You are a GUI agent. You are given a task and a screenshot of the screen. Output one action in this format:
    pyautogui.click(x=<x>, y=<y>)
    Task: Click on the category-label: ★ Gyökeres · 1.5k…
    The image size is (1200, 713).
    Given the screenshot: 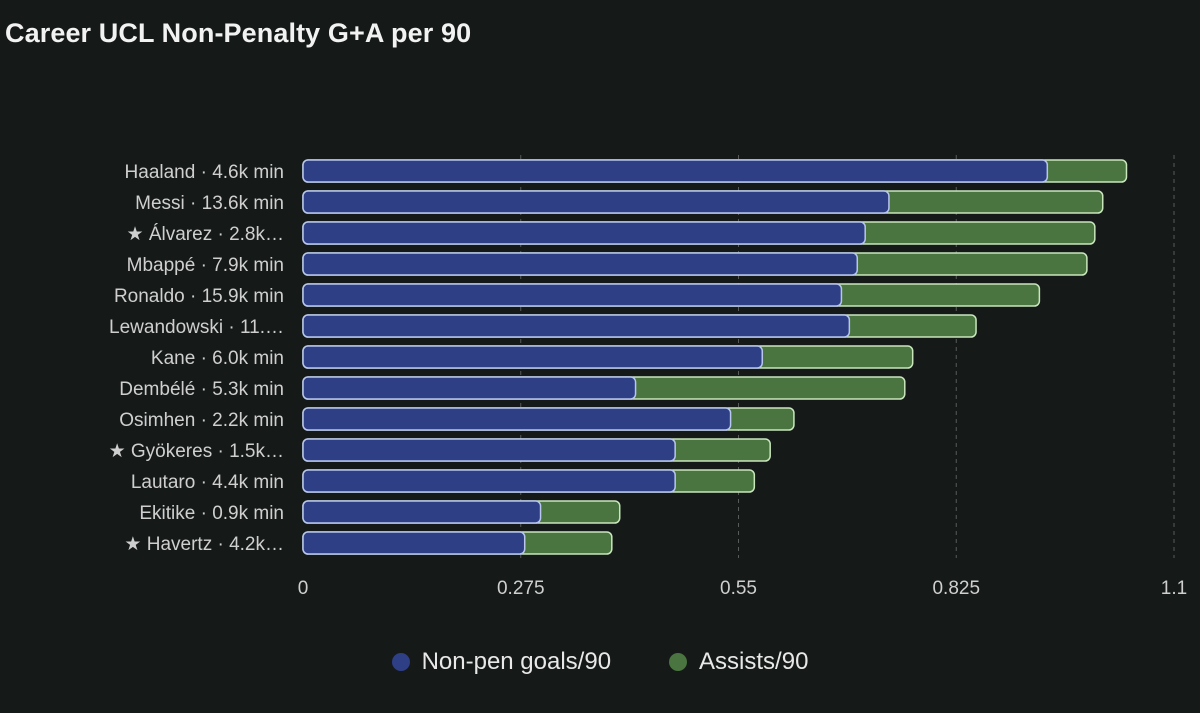 What is the action you would take?
    pyautogui.click(x=196, y=451)
    